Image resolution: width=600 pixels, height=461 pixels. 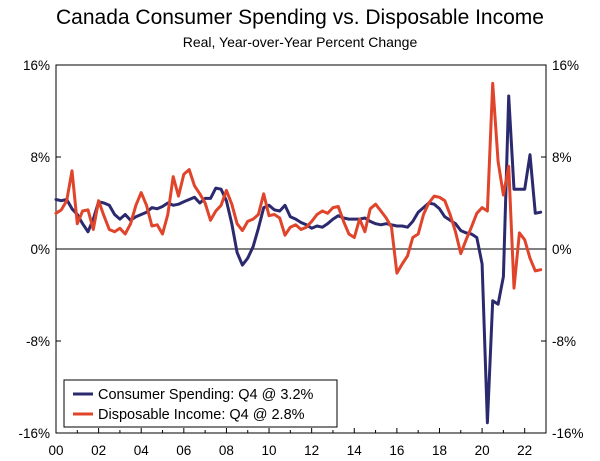 What do you see at coordinates (300, 42) in the screenshot?
I see `chart-subtitle: Real, Year-over-Year Percent Change` at bounding box center [300, 42].